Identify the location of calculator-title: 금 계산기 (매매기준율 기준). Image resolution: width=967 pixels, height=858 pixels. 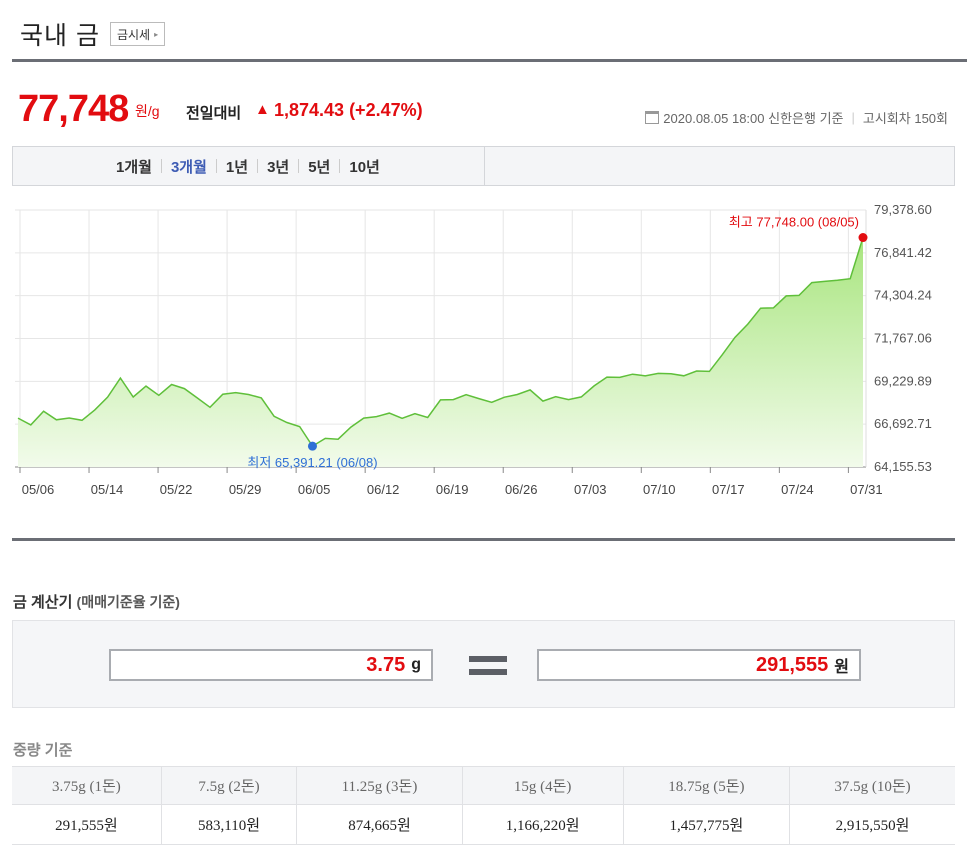
(96, 601).